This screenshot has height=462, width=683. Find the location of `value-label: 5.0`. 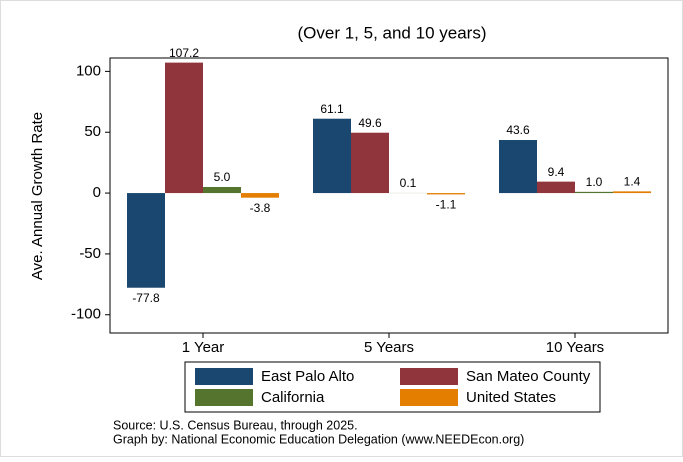

value-label: 5.0 is located at coordinates (222, 177).